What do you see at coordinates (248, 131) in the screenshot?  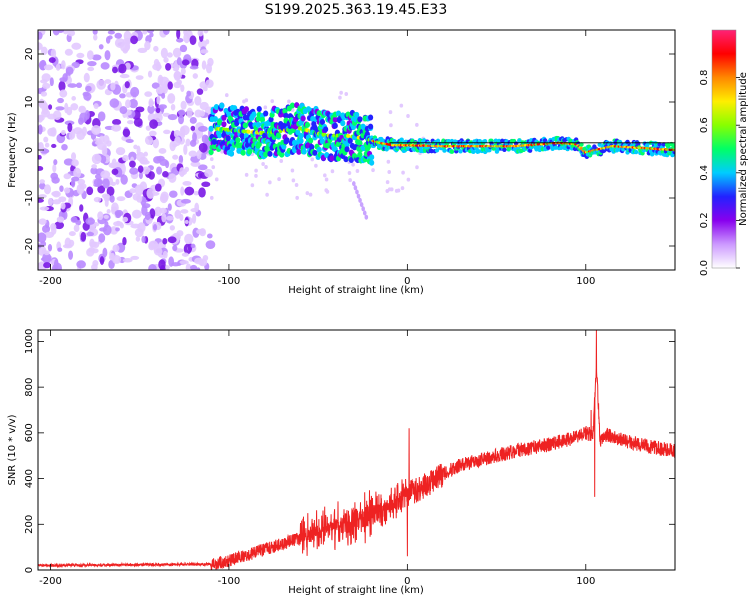 I see `ridge-core-cell` at bounding box center [248, 131].